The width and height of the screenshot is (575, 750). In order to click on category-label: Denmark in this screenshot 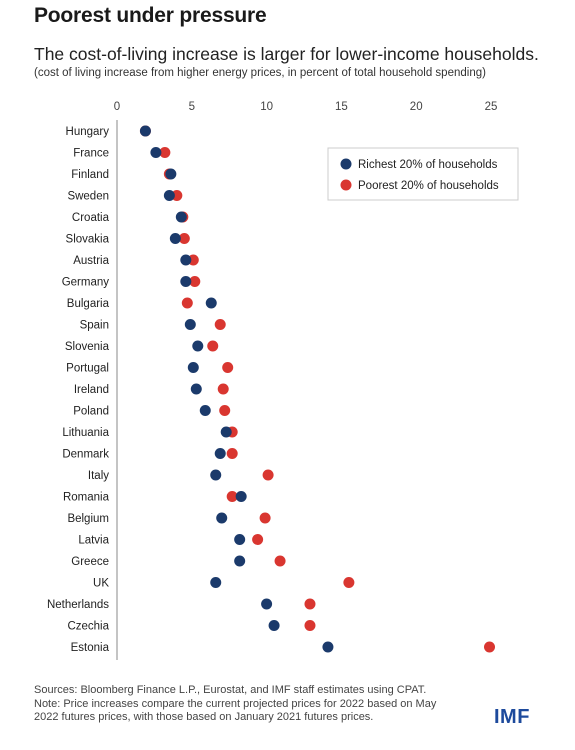, I will do `click(85, 455)`.